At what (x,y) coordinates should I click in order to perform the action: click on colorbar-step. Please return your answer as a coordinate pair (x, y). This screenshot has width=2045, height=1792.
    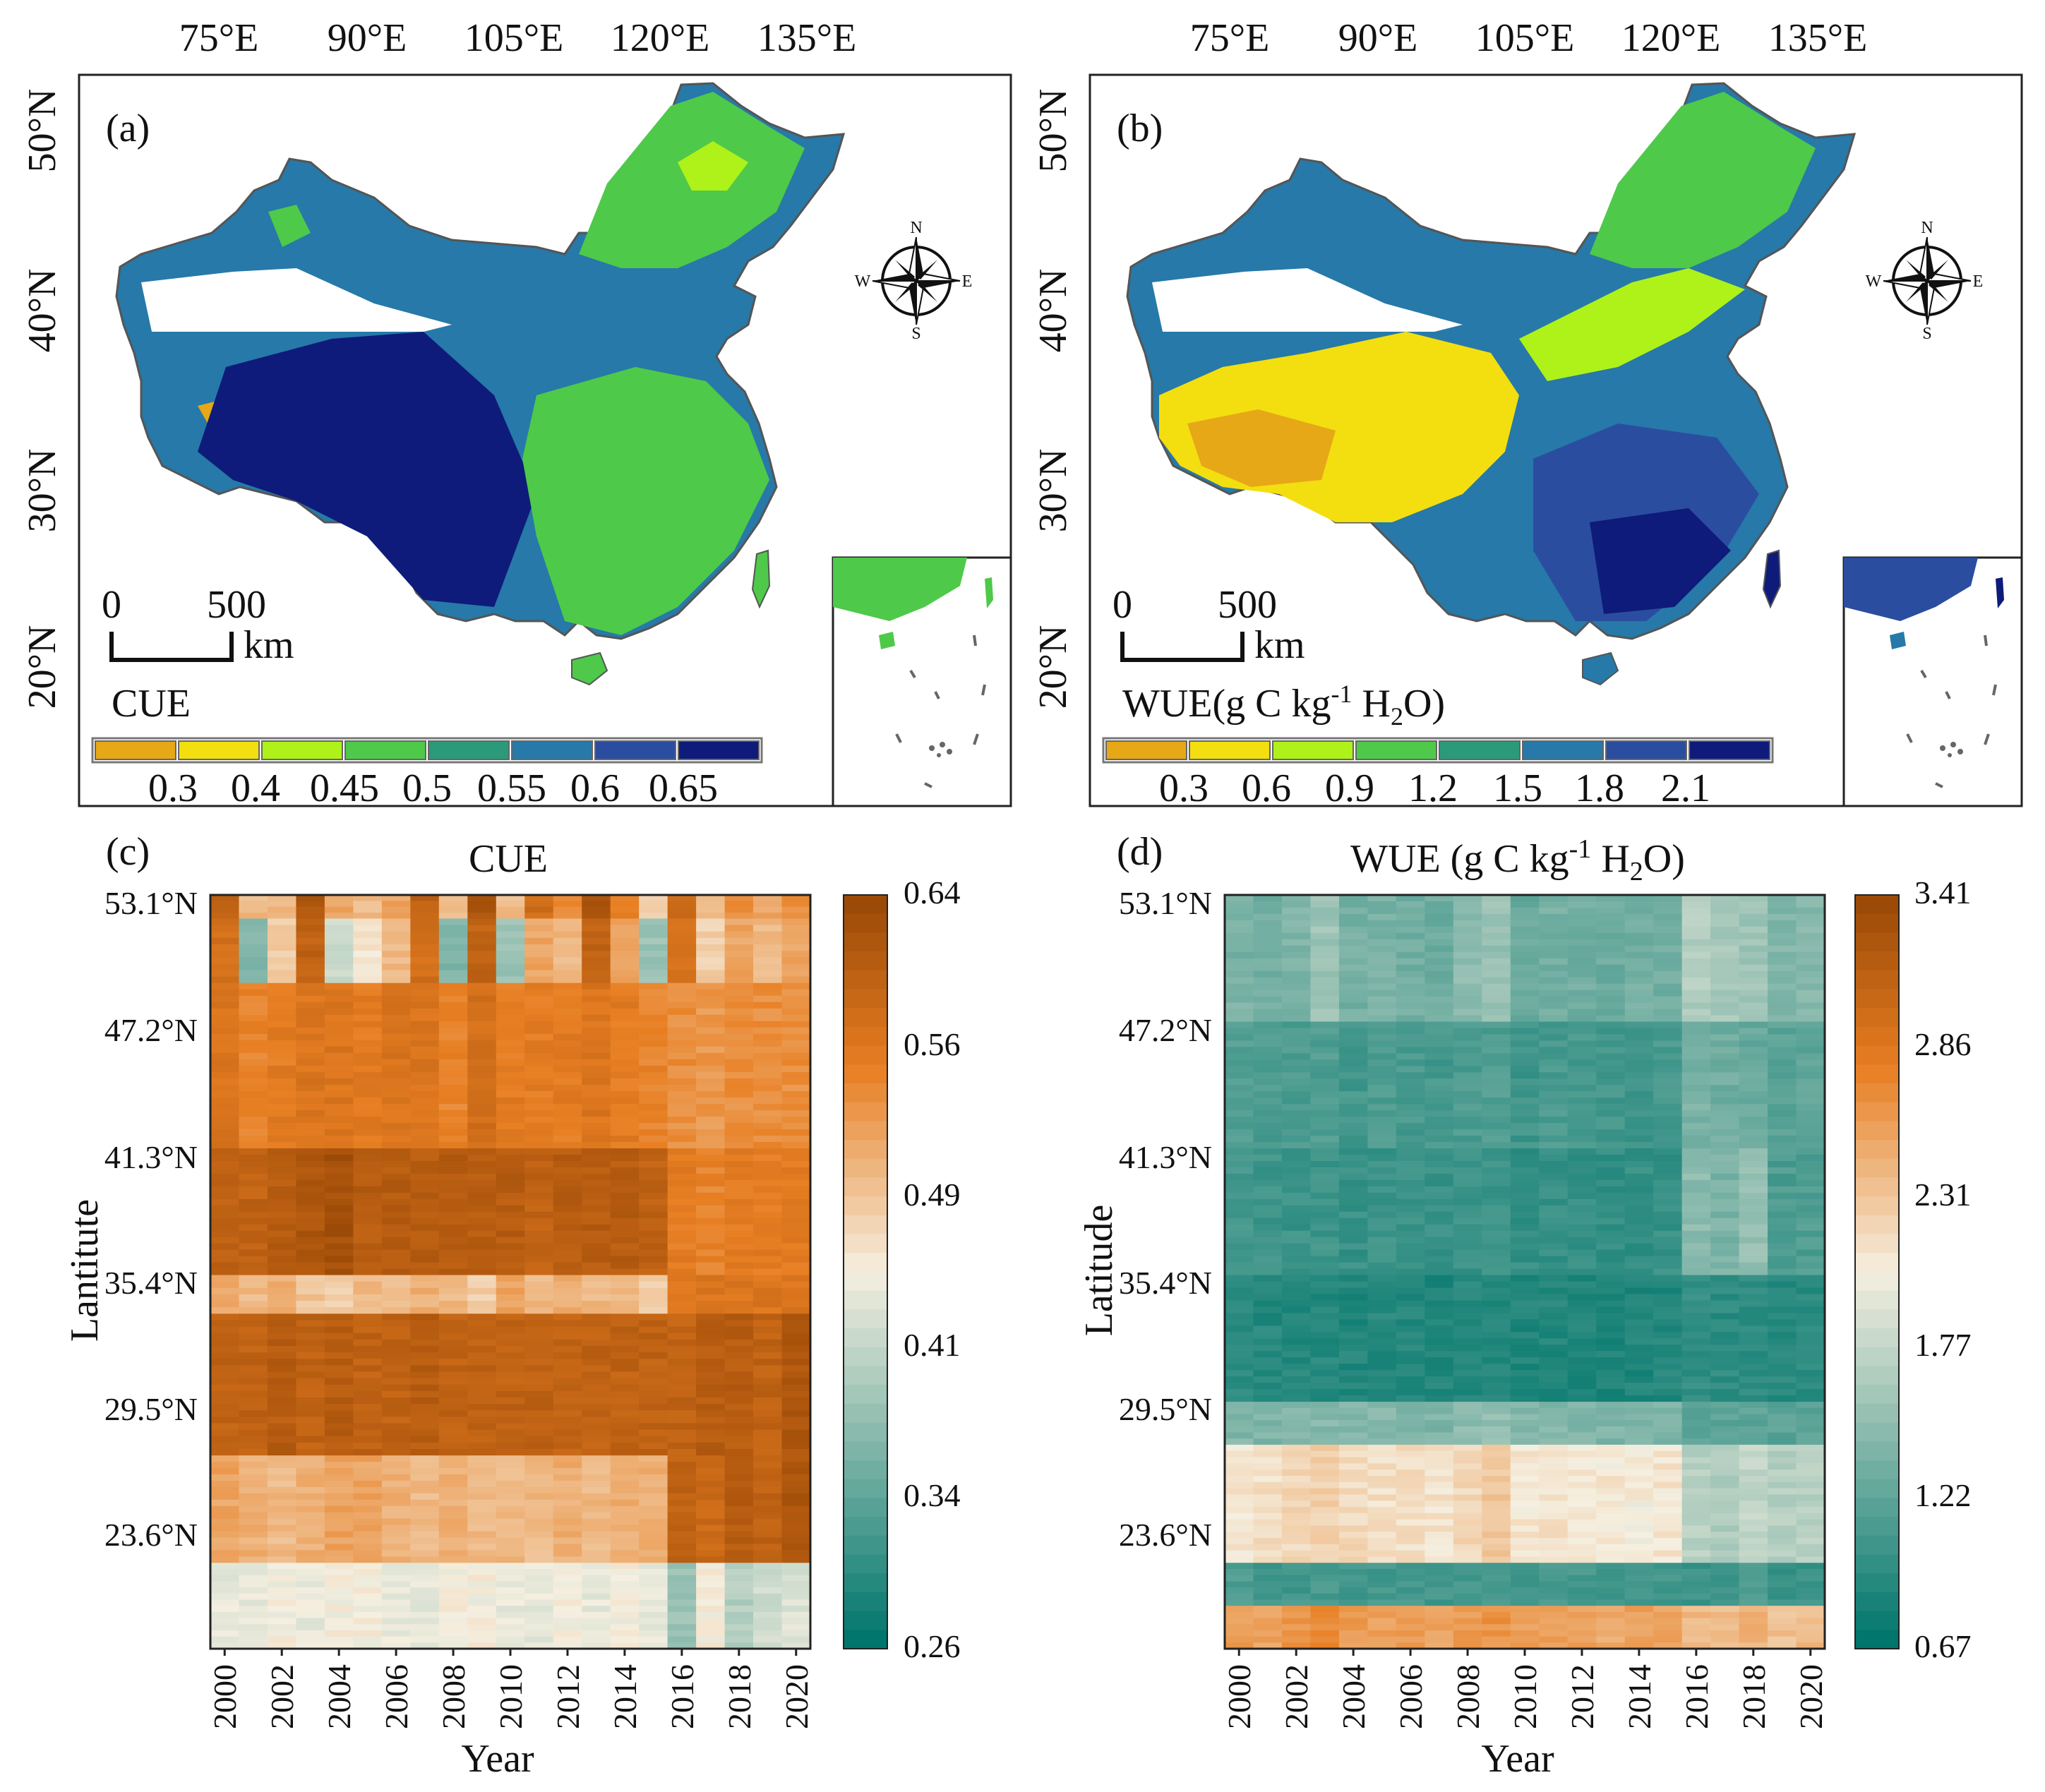
    Looking at the image, I should click on (865, 1583).